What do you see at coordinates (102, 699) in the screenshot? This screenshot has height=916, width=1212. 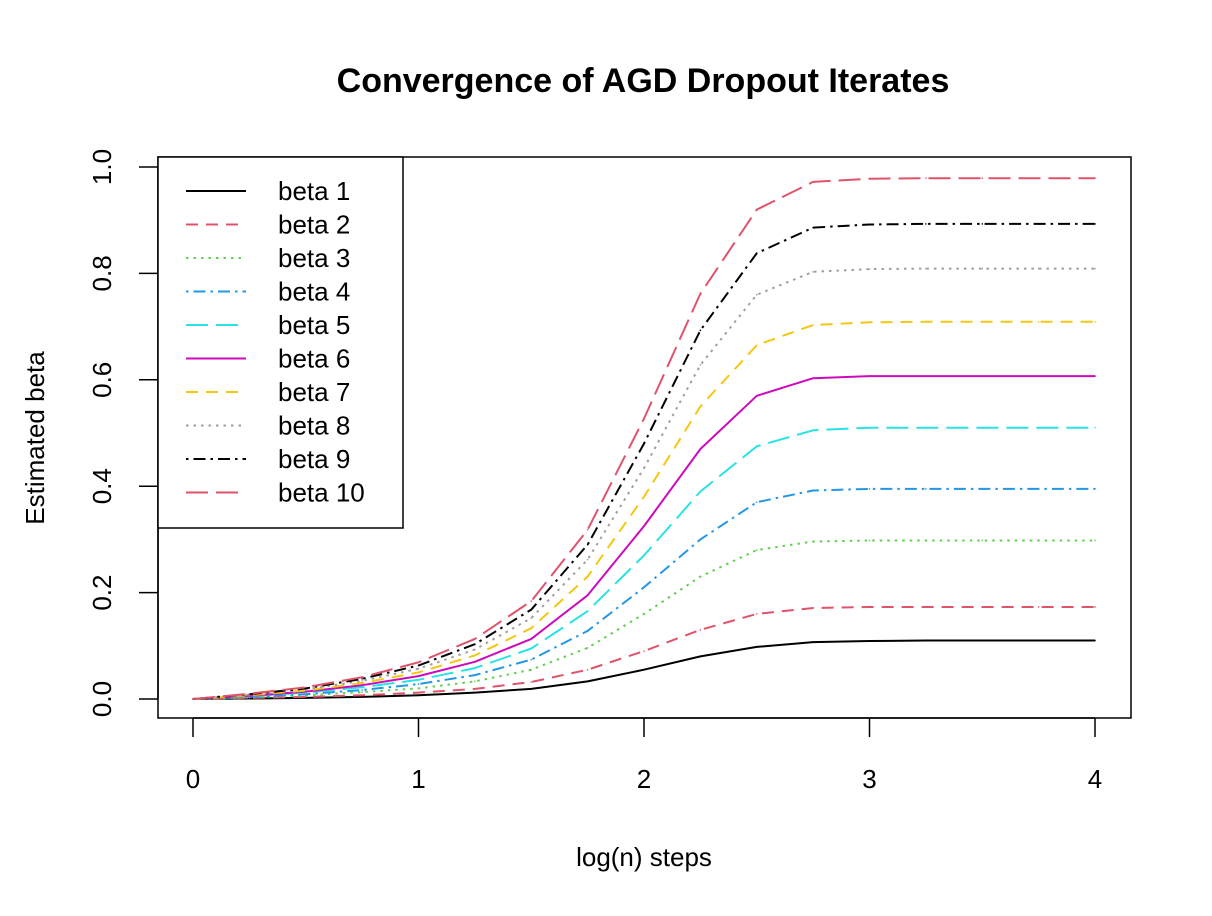 I see `y-tick-label: 0.0` at bounding box center [102, 699].